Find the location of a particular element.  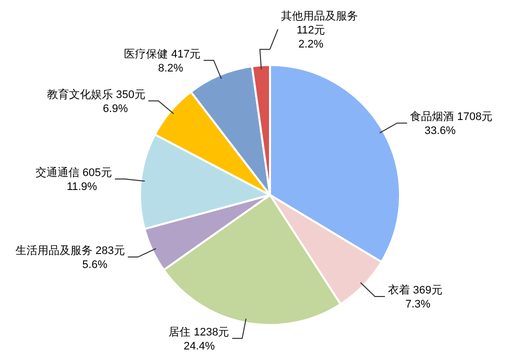

slice-label: 食品烟酒 1708元 33.6% is located at coordinates (451, 124).